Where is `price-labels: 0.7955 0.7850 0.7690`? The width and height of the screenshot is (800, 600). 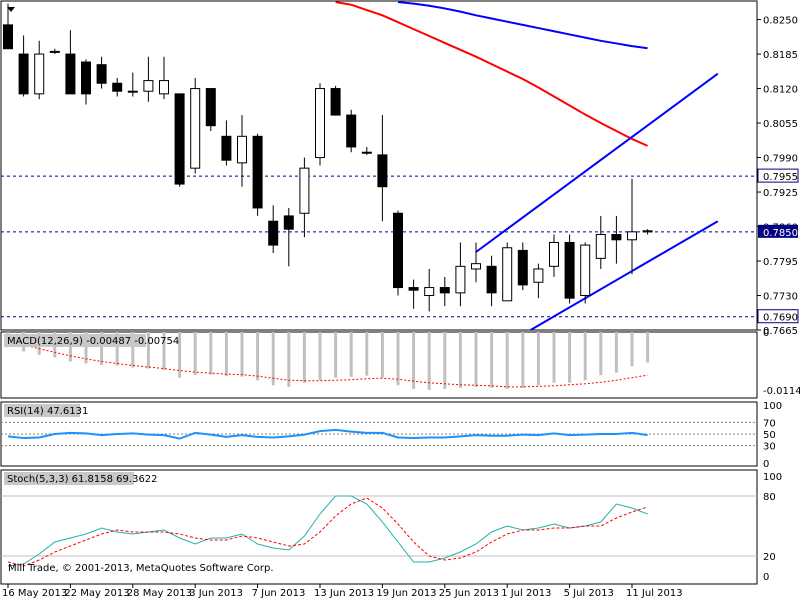
price-labels: 0.7955 0.7850 0.7690 is located at coordinates (778, 246).